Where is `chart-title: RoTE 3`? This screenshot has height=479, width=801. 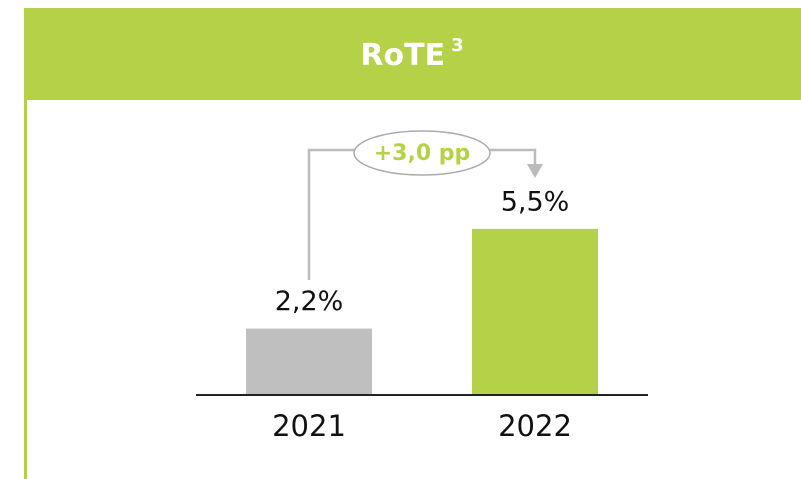
chart-title: RoTE 3 is located at coordinates (411, 54).